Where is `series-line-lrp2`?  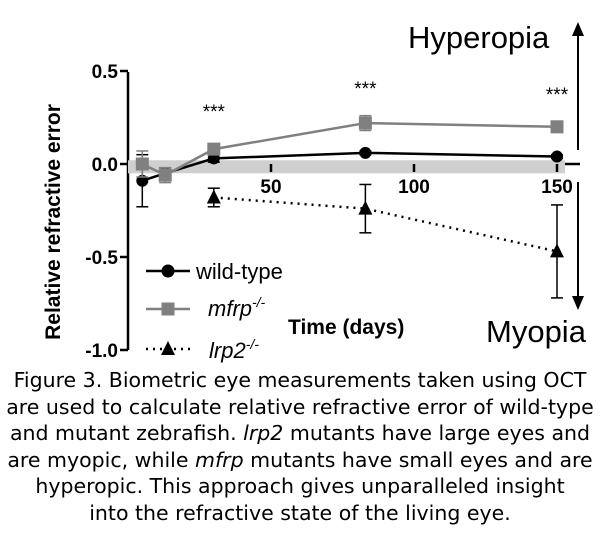
series-line-lrp2 is located at coordinates (385, 224).